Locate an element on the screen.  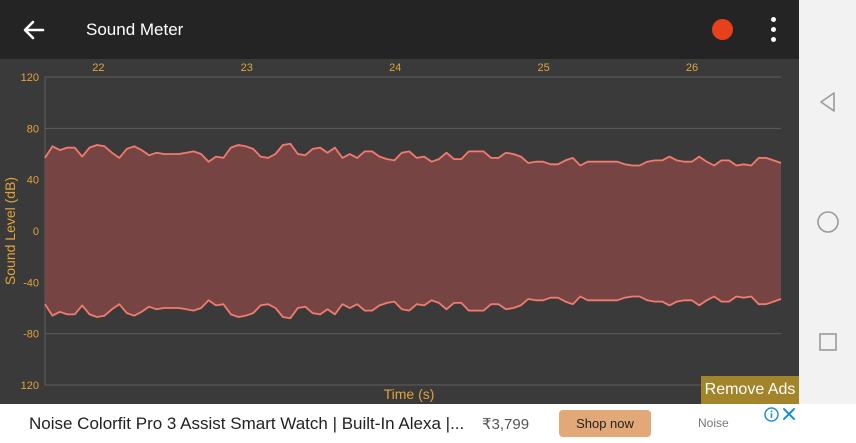
y-tick-label: 0 is located at coordinates (36, 232).